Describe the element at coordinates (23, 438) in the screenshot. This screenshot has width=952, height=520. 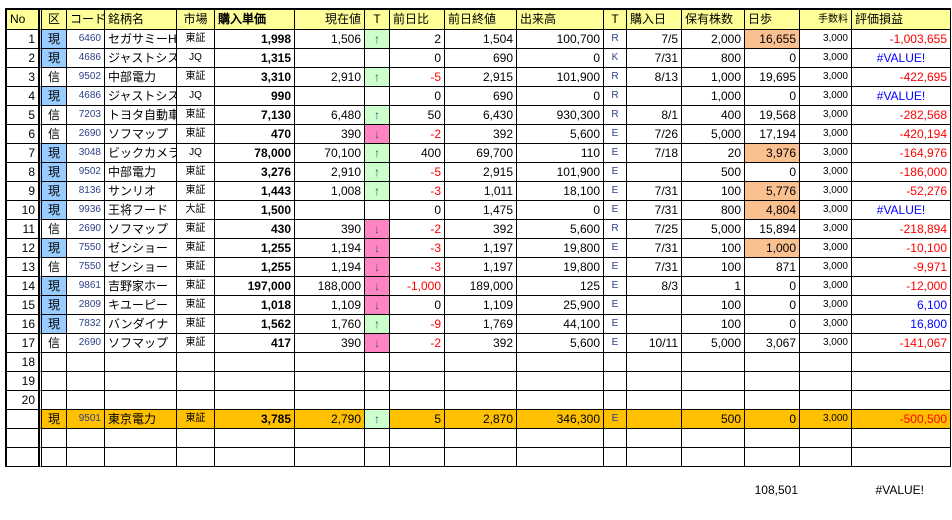
I see `cell-no` at that location.